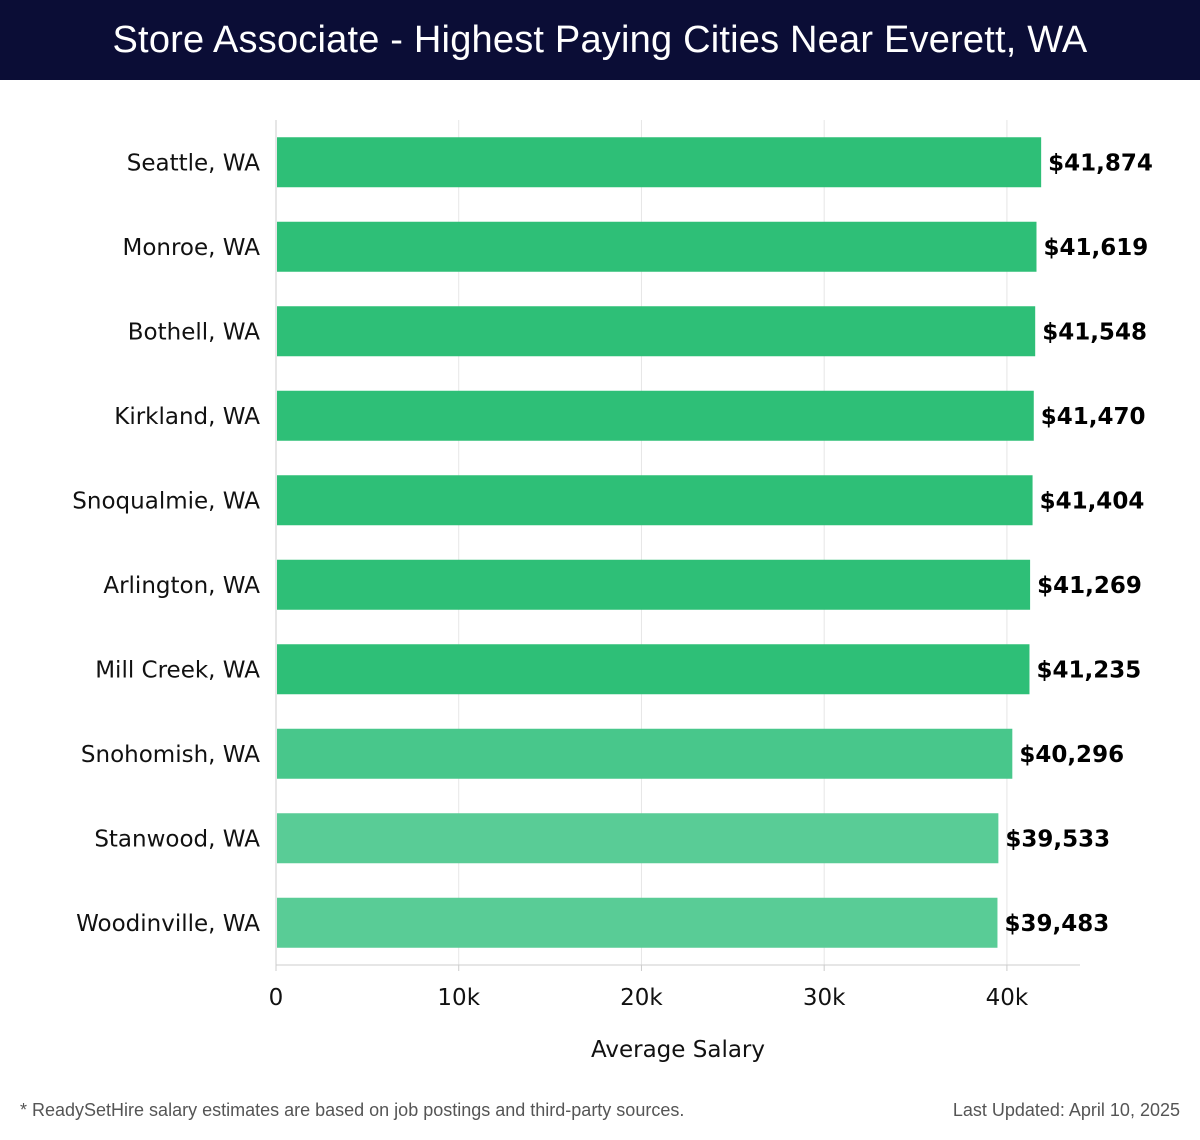 The width and height of the screenshot is (1200, 1140). I want to click on category-label: Snoqualmie, WA, so click(166, 501).